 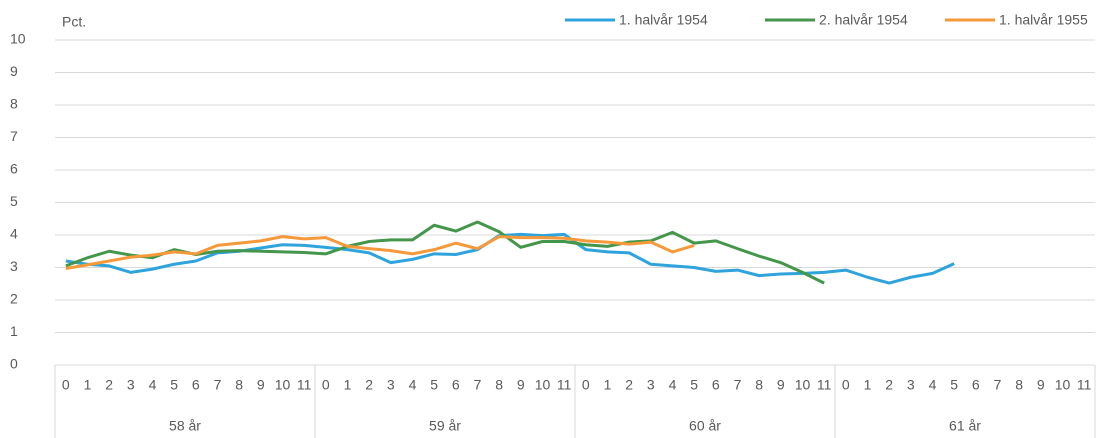 I want to click on y-tick-label: 4, so click(x=14, y=234).